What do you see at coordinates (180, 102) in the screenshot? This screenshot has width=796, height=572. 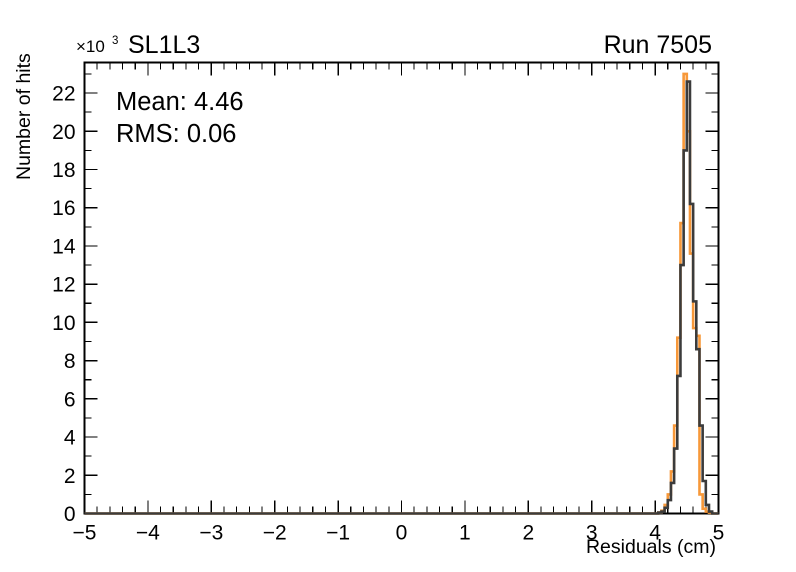 I see `stat-mean-label: Mean: 4.46` at bounding box center [180, 102].